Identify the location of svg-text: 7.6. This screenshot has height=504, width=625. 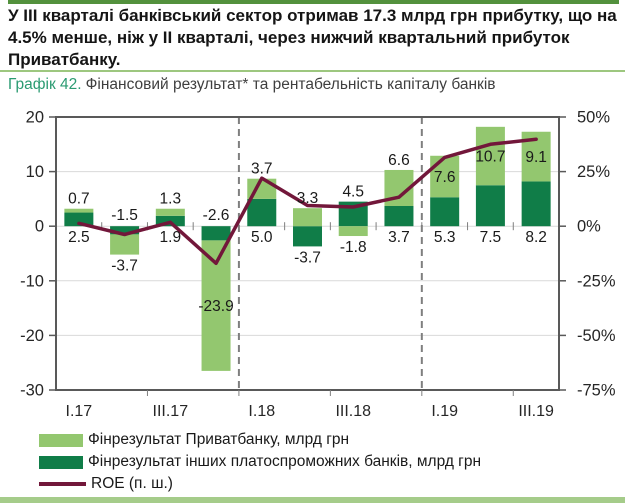
(445, 177).